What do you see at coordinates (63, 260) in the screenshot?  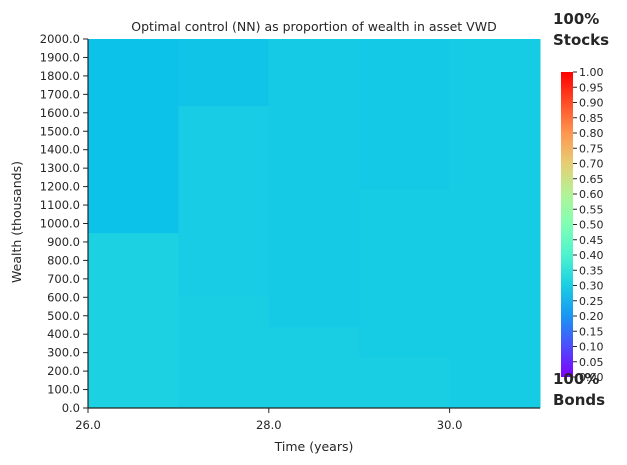 I see `y-tick-label: 800.0` at bounding box center [63, 260].